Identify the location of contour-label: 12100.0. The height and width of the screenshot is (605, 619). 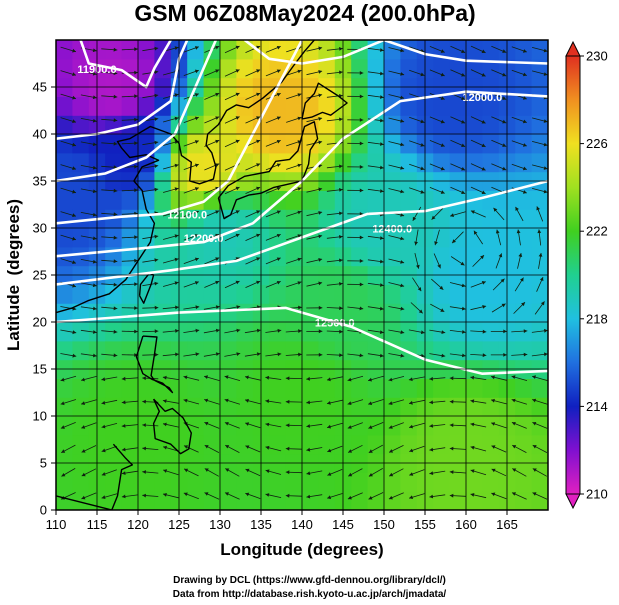
(187, 216).